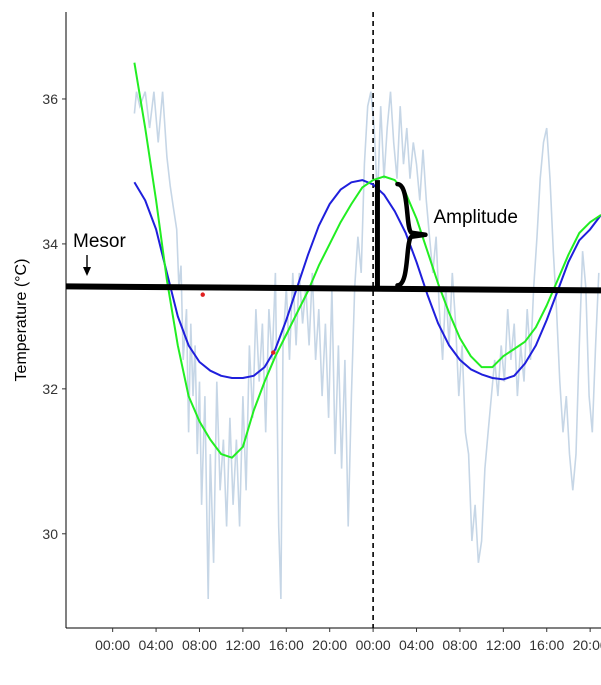 This screenshot has height=685, width=601. Describe the element at coordinates (50, 99) in the screenshot. I see `y-tick-label: 36` at that location.